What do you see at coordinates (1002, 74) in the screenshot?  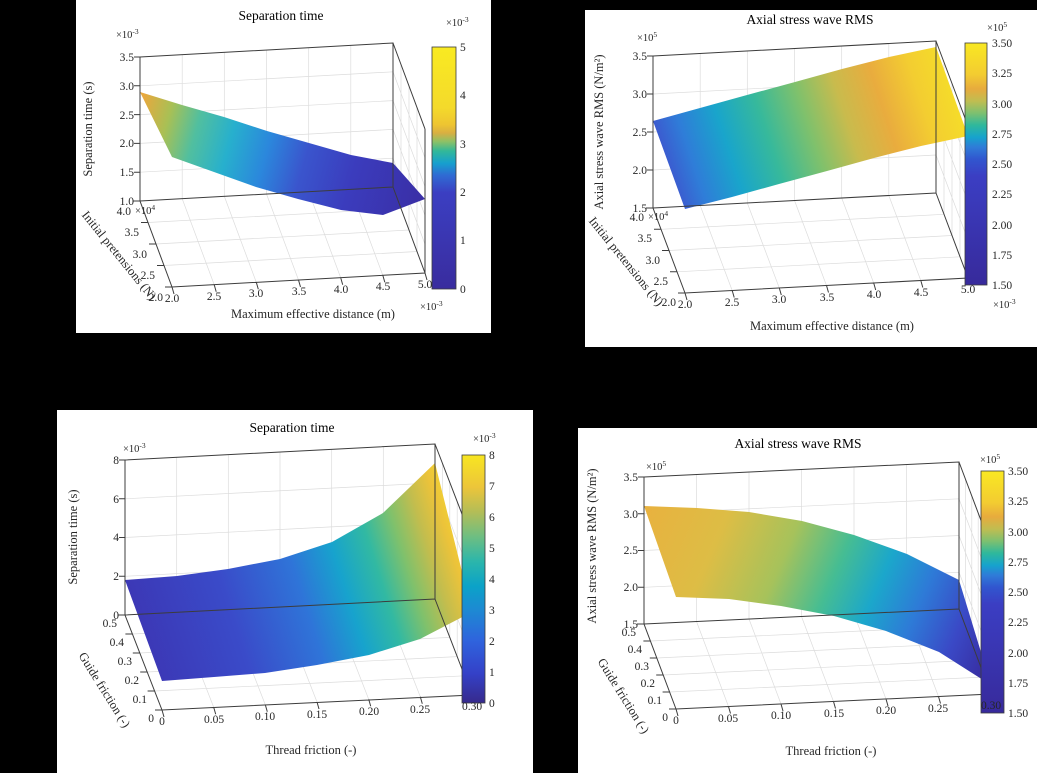 I see `colorbar-tick: 3.25` at bounding box center [1002, 74].